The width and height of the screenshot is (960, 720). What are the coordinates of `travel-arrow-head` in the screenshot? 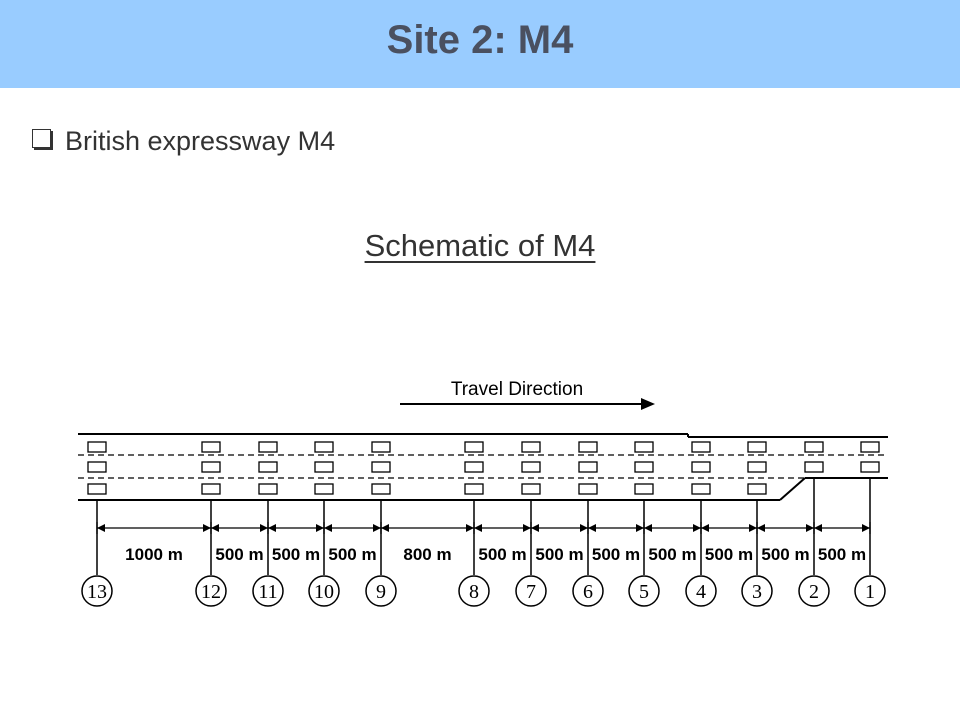 It's located at (648, 404).